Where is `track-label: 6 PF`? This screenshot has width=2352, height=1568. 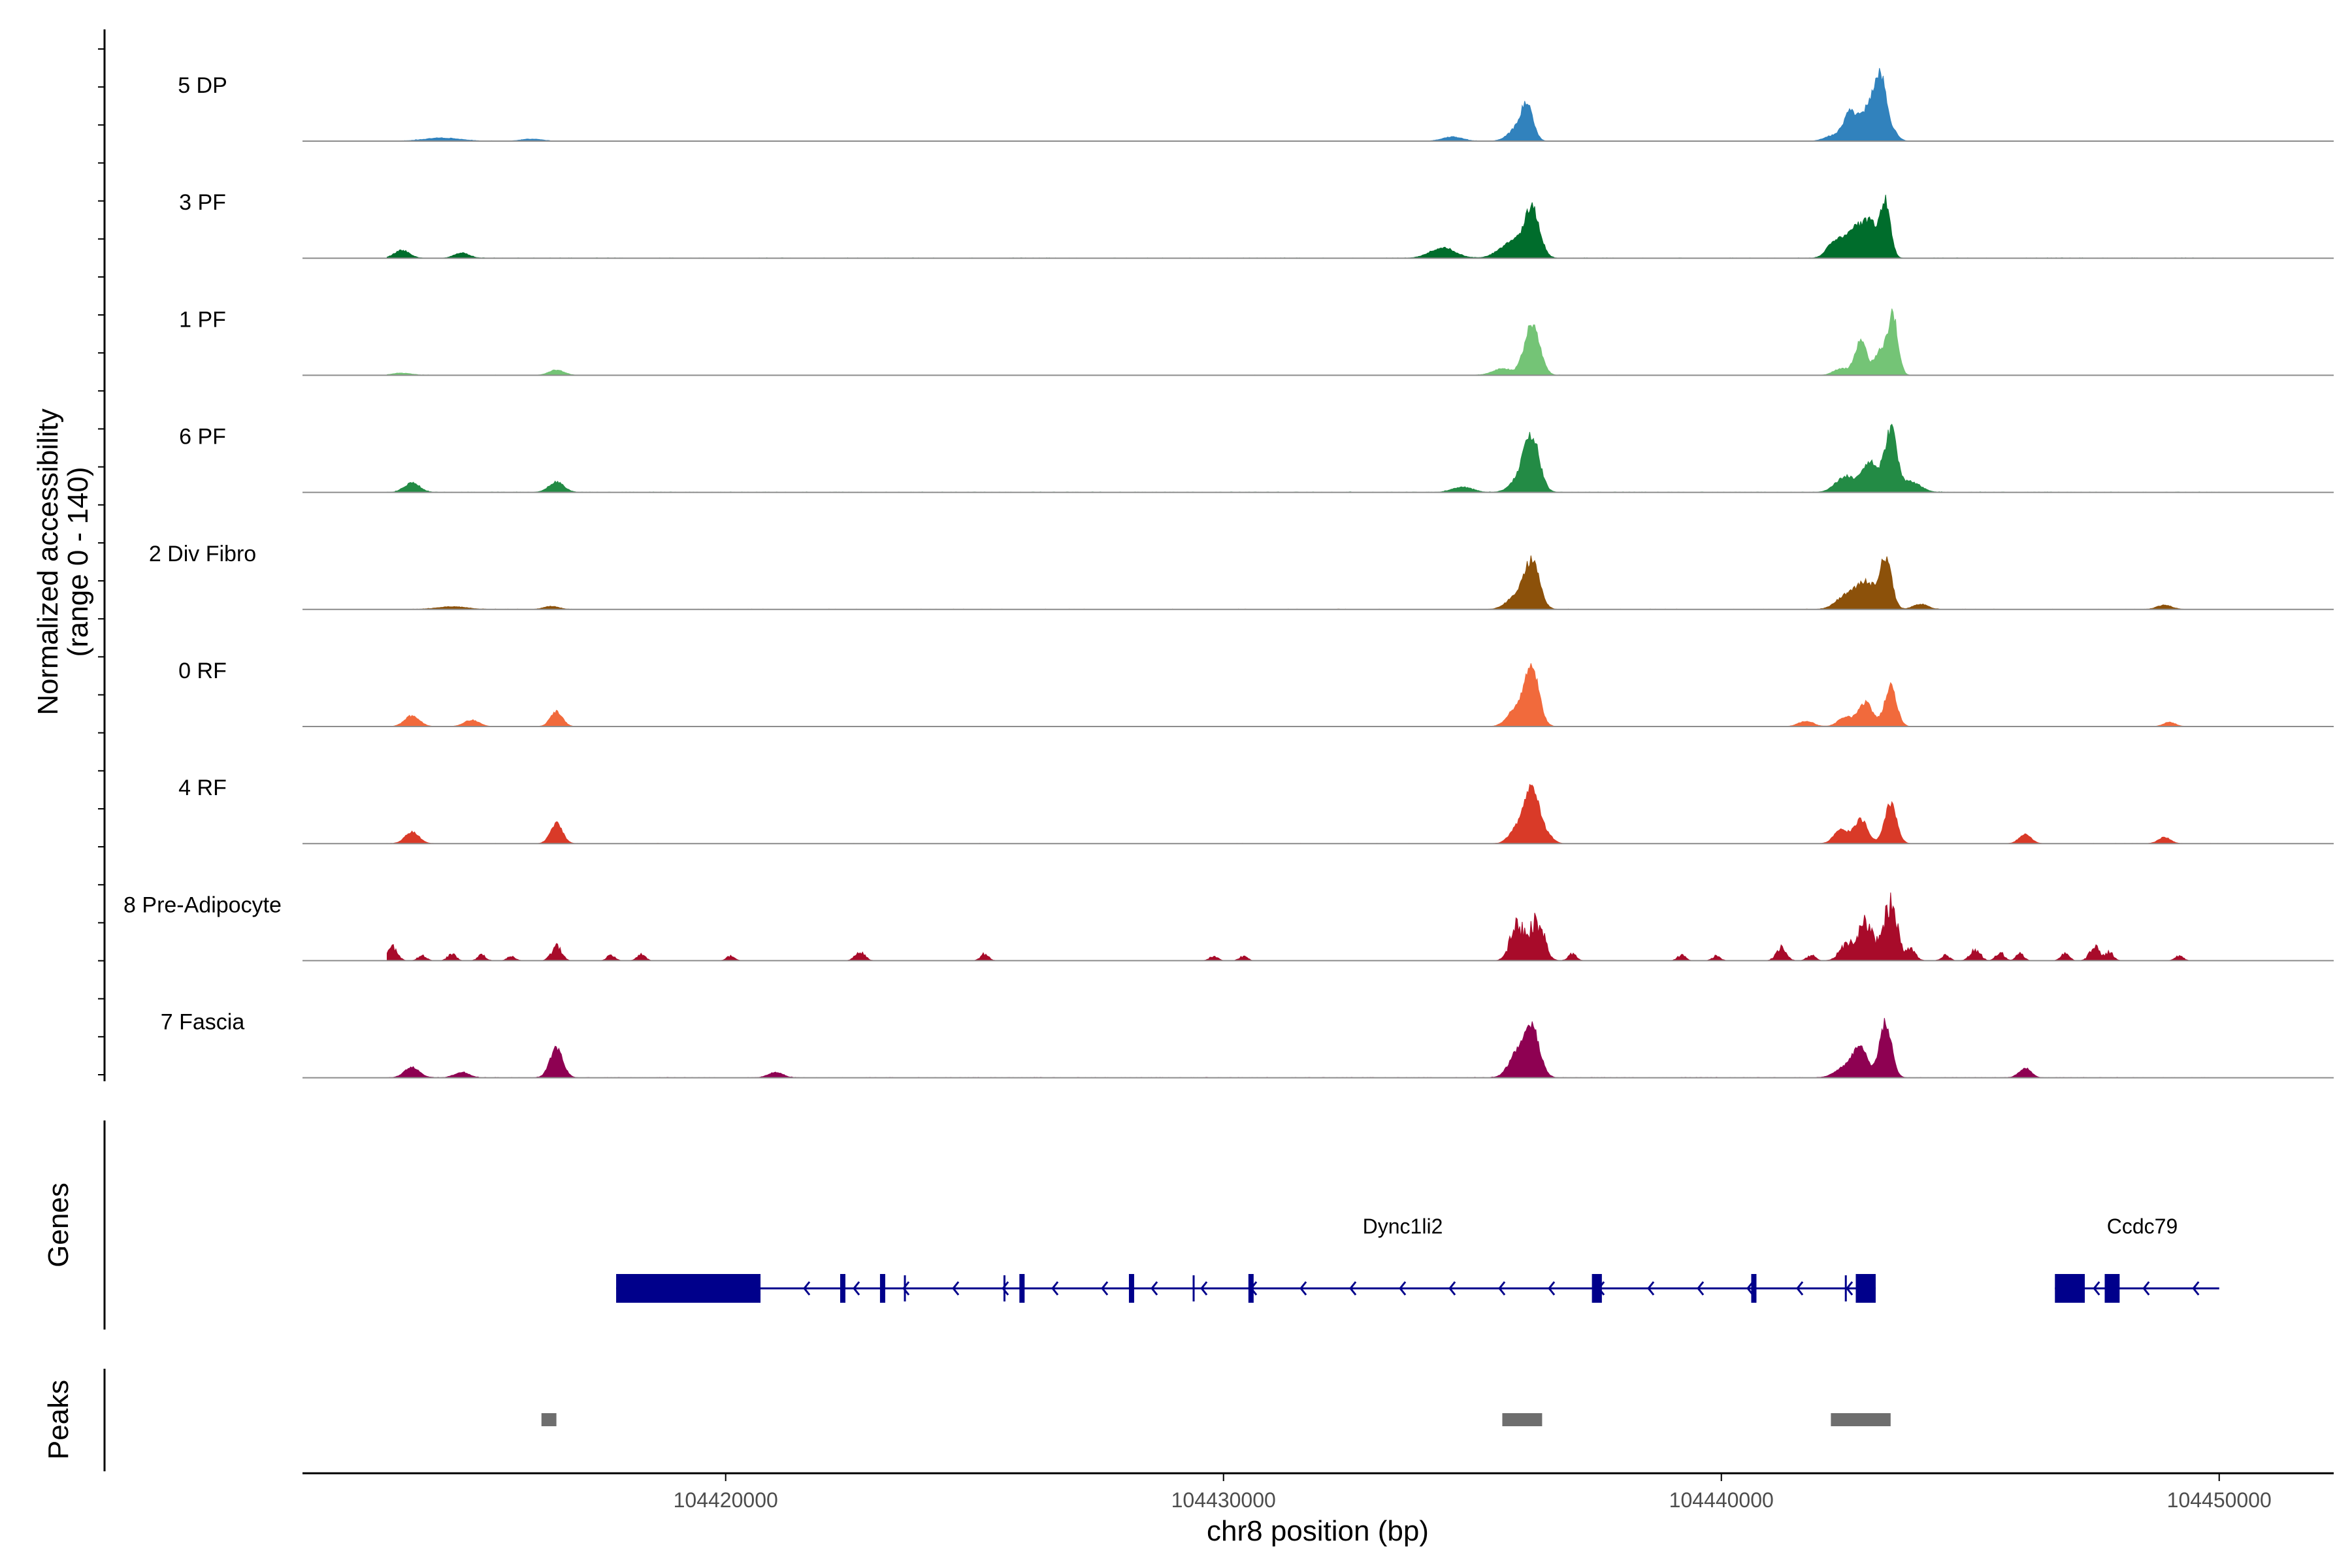
track-label: 6 PF is located at coordinates (202, 437).